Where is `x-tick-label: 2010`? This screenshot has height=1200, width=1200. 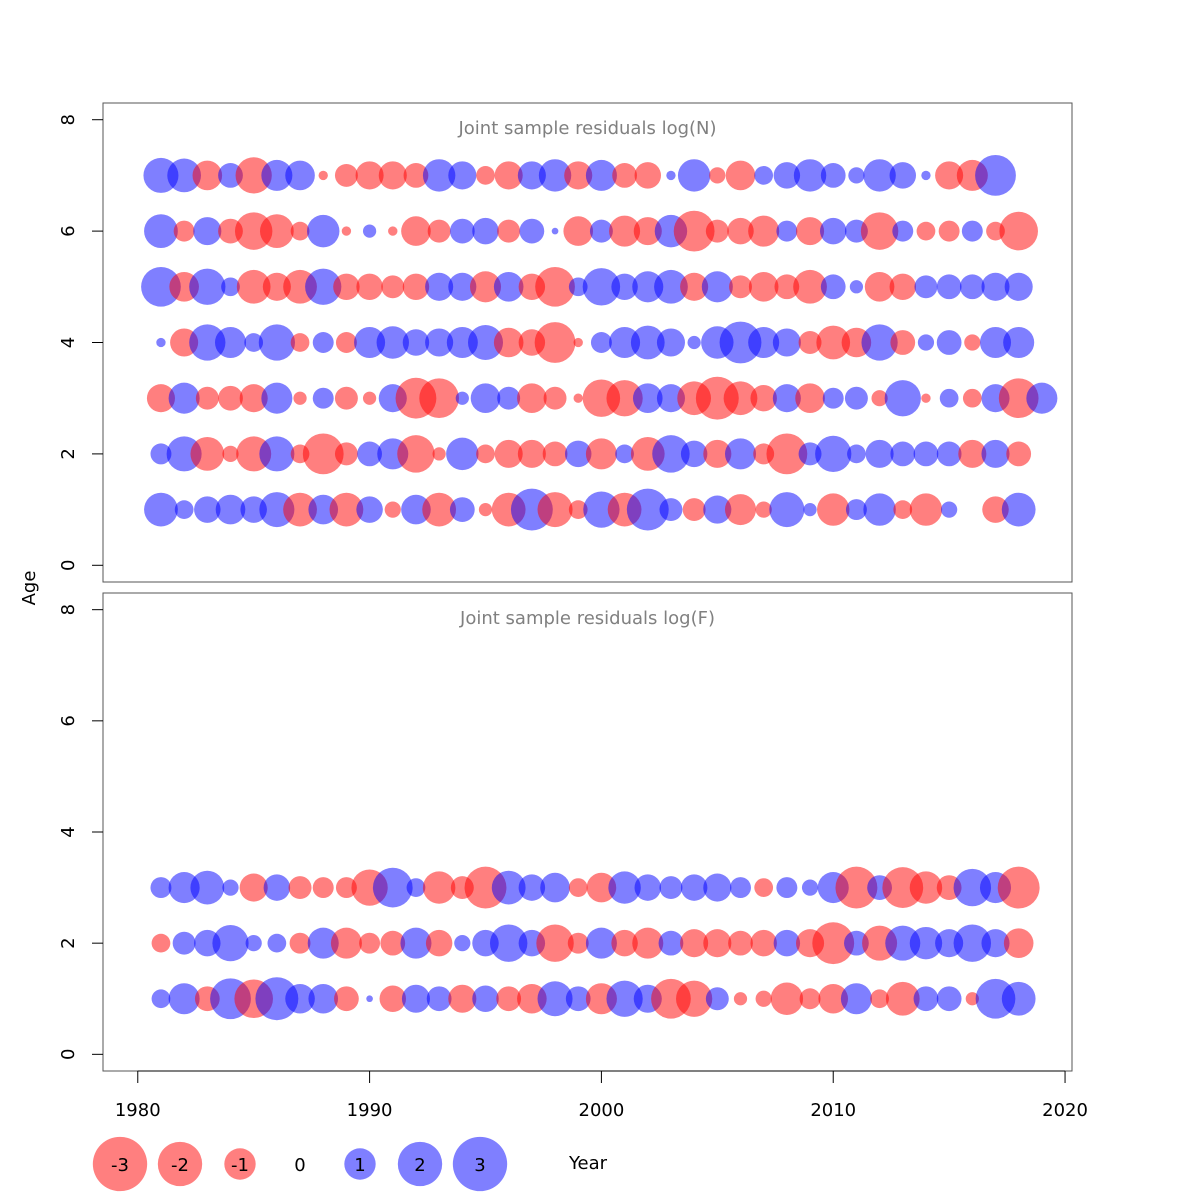 x-tick-label: 2010 is located at coordinates (833, 1110).